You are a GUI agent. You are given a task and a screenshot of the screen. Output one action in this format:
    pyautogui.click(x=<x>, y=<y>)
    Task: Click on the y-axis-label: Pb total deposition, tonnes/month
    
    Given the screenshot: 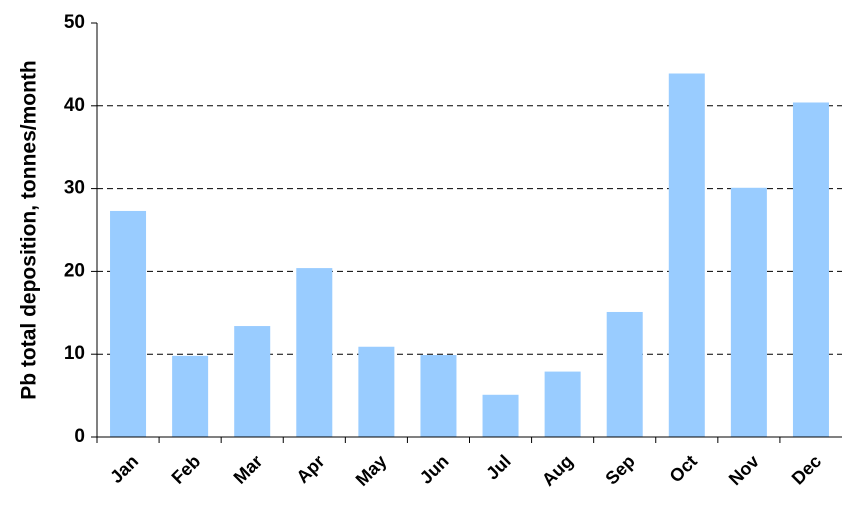 What is the action you would take?
    pyautogui.click(x=29, y=229)
    